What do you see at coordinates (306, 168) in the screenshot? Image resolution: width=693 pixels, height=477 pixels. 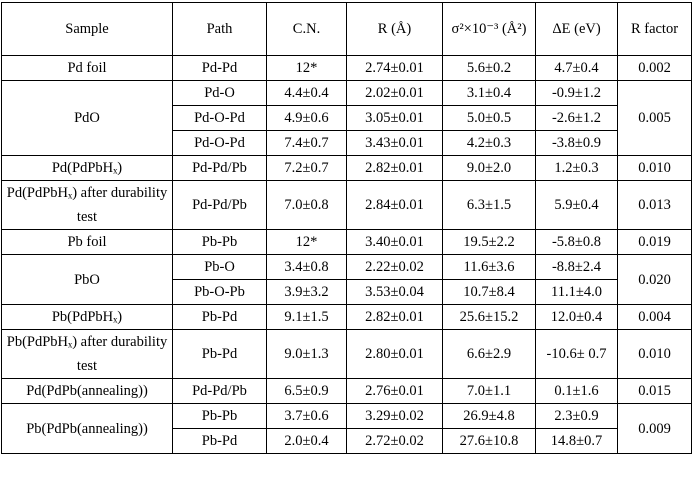 I see `cn-cell: 7.2±0.7` at bounding box center [306, 168].